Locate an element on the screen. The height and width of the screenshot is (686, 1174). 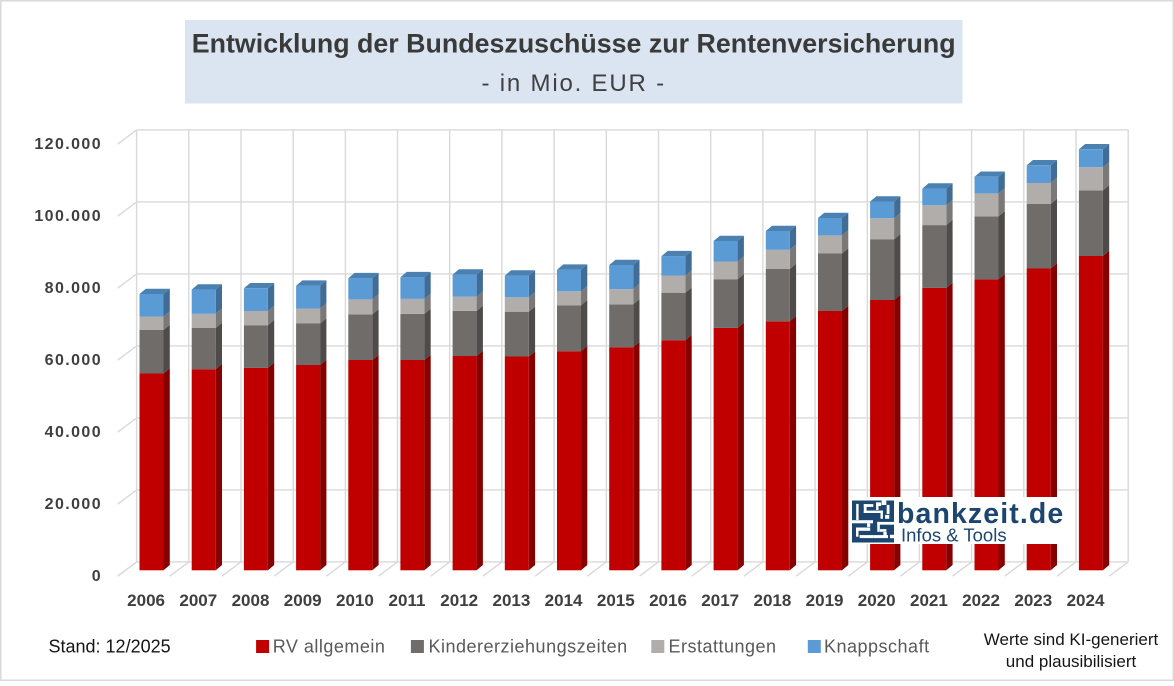
svg-text: 2007 is located at coordinates (198, 600).